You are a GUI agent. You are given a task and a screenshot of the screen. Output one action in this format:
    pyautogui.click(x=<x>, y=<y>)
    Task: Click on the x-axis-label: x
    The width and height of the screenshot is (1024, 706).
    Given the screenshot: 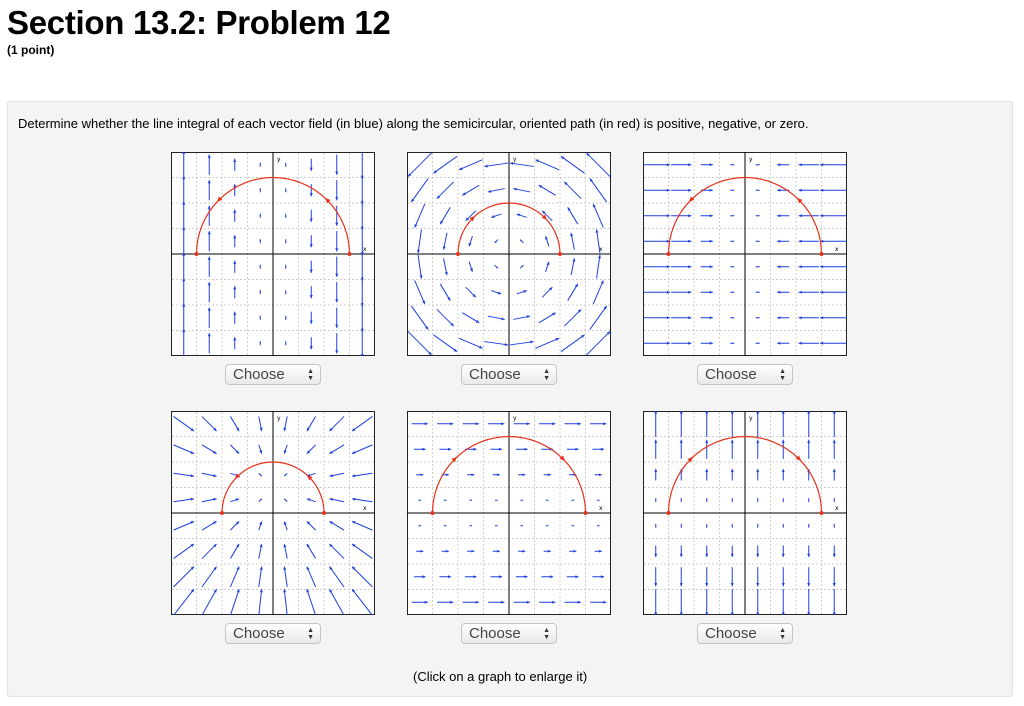 What is the action you would take?
    pyautogui.click(x=837, y=508)
    